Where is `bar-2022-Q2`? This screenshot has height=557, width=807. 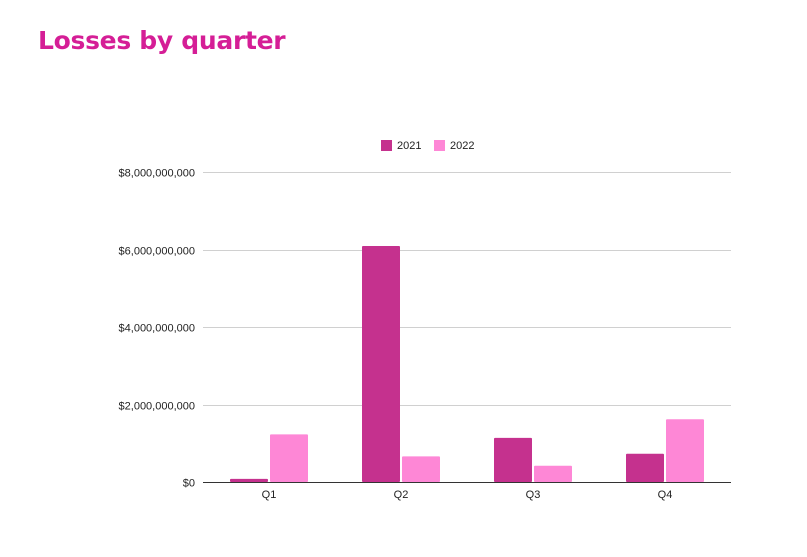 bar-2022-Q2 is located at coordinates (421, 469).